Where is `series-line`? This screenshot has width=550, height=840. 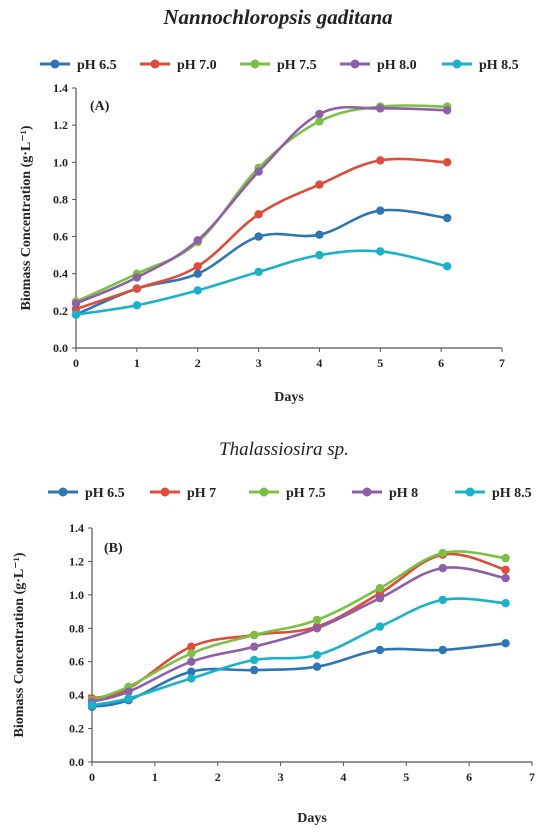 series-line is located at coordinates (298, 652).